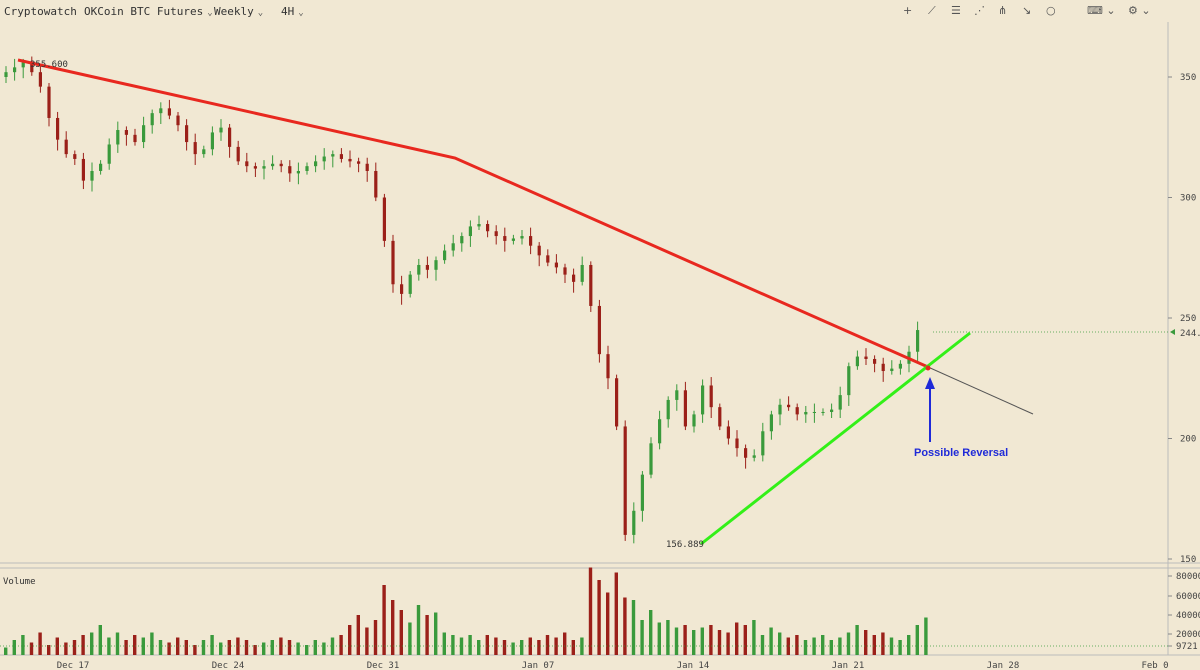 The height and width of the screenshot is (670, 1200). I want to click on keyboard-icon: ⌨ ⌄, so click(1101, 10).